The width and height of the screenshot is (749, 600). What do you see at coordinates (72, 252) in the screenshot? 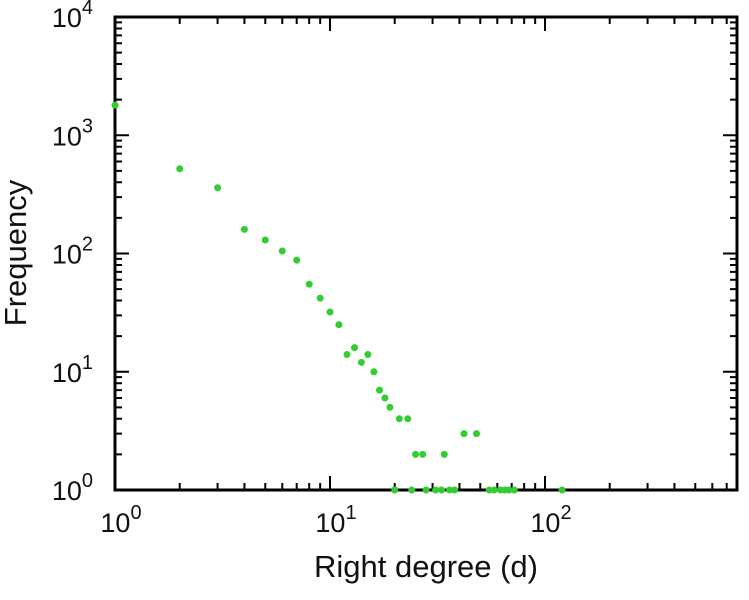
I see `y-tick-label: 10²` at bounding box center [72, 252].